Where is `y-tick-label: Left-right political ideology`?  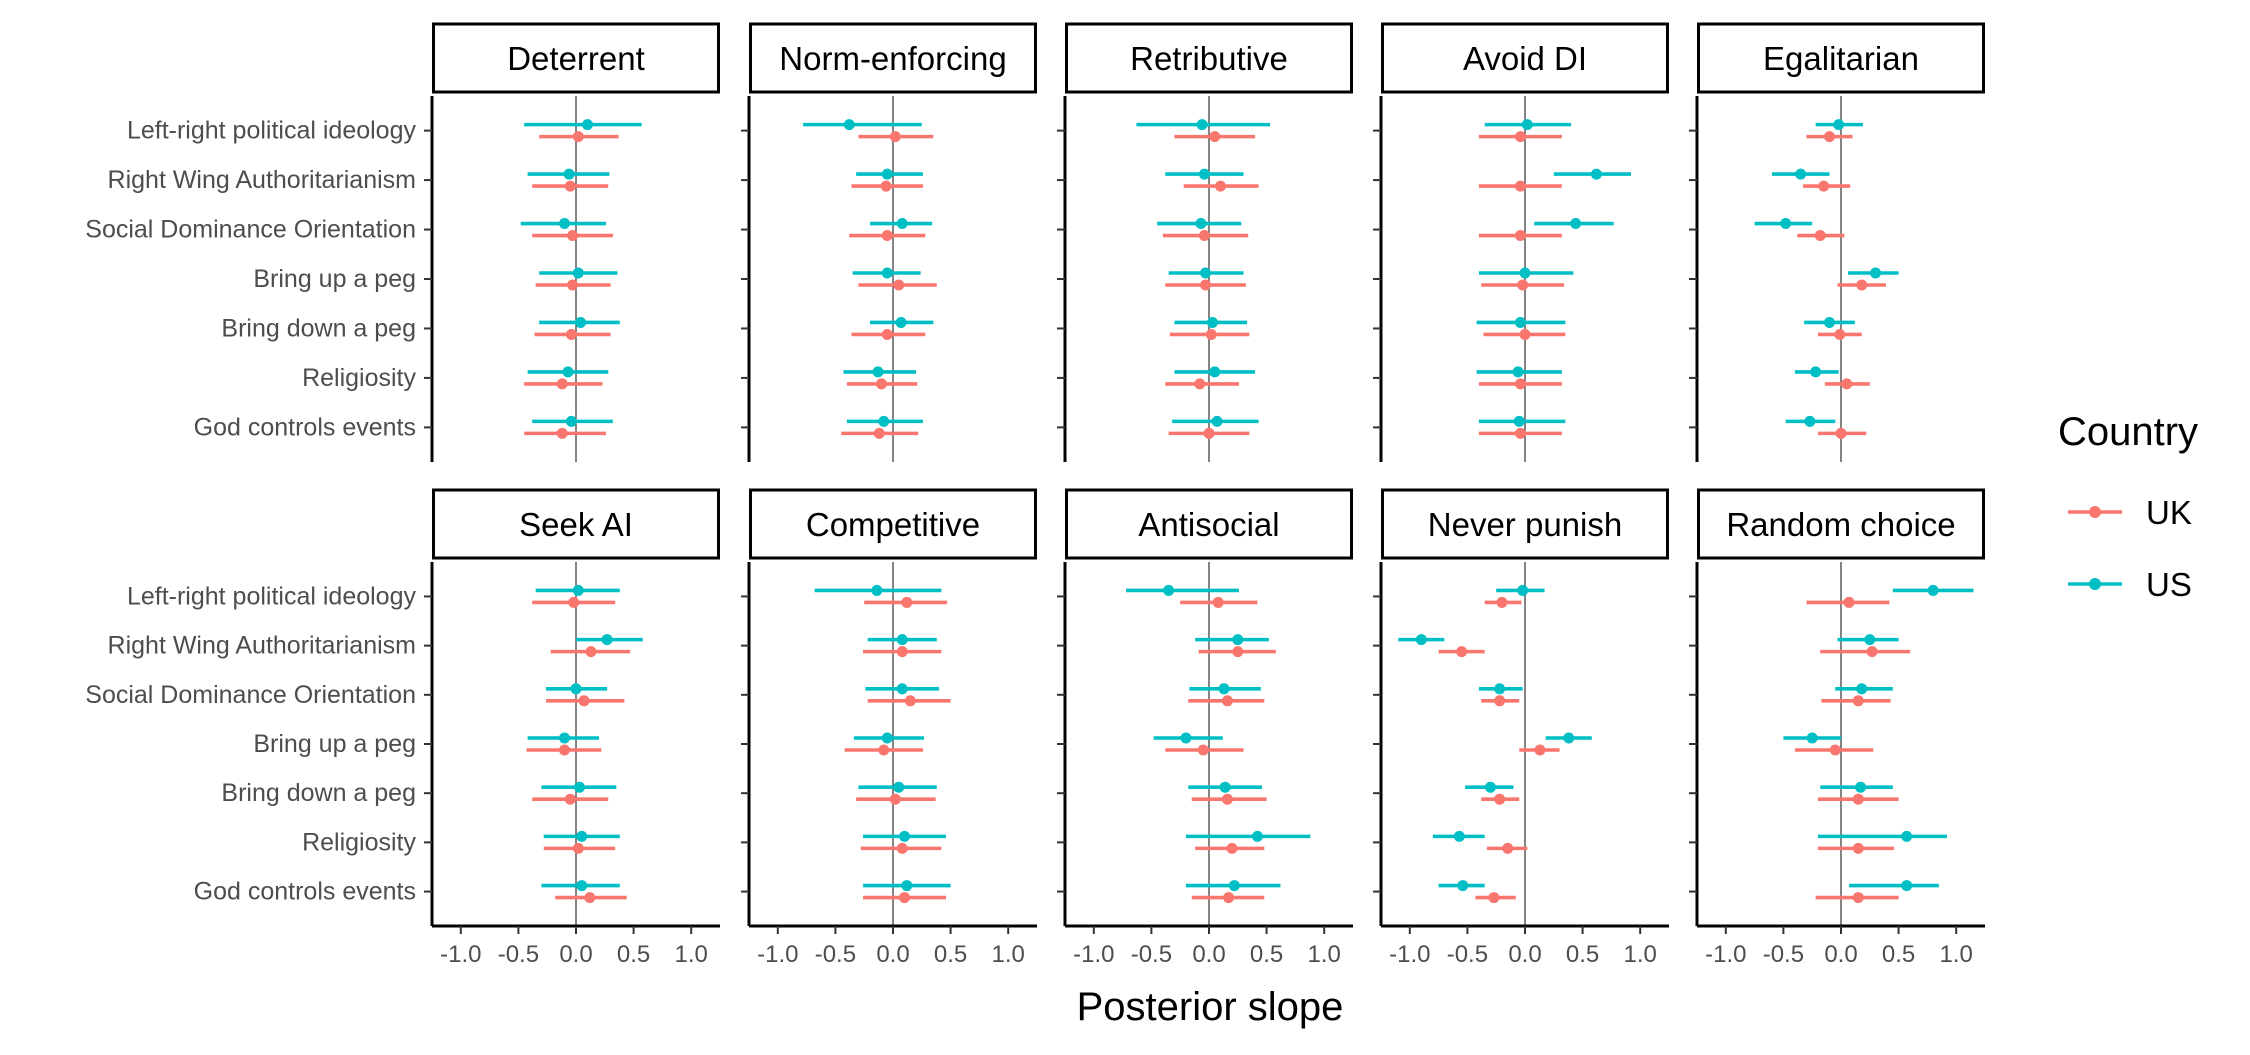 y-tick-label: Left-right political ideology is located at coordinates (272, 131).